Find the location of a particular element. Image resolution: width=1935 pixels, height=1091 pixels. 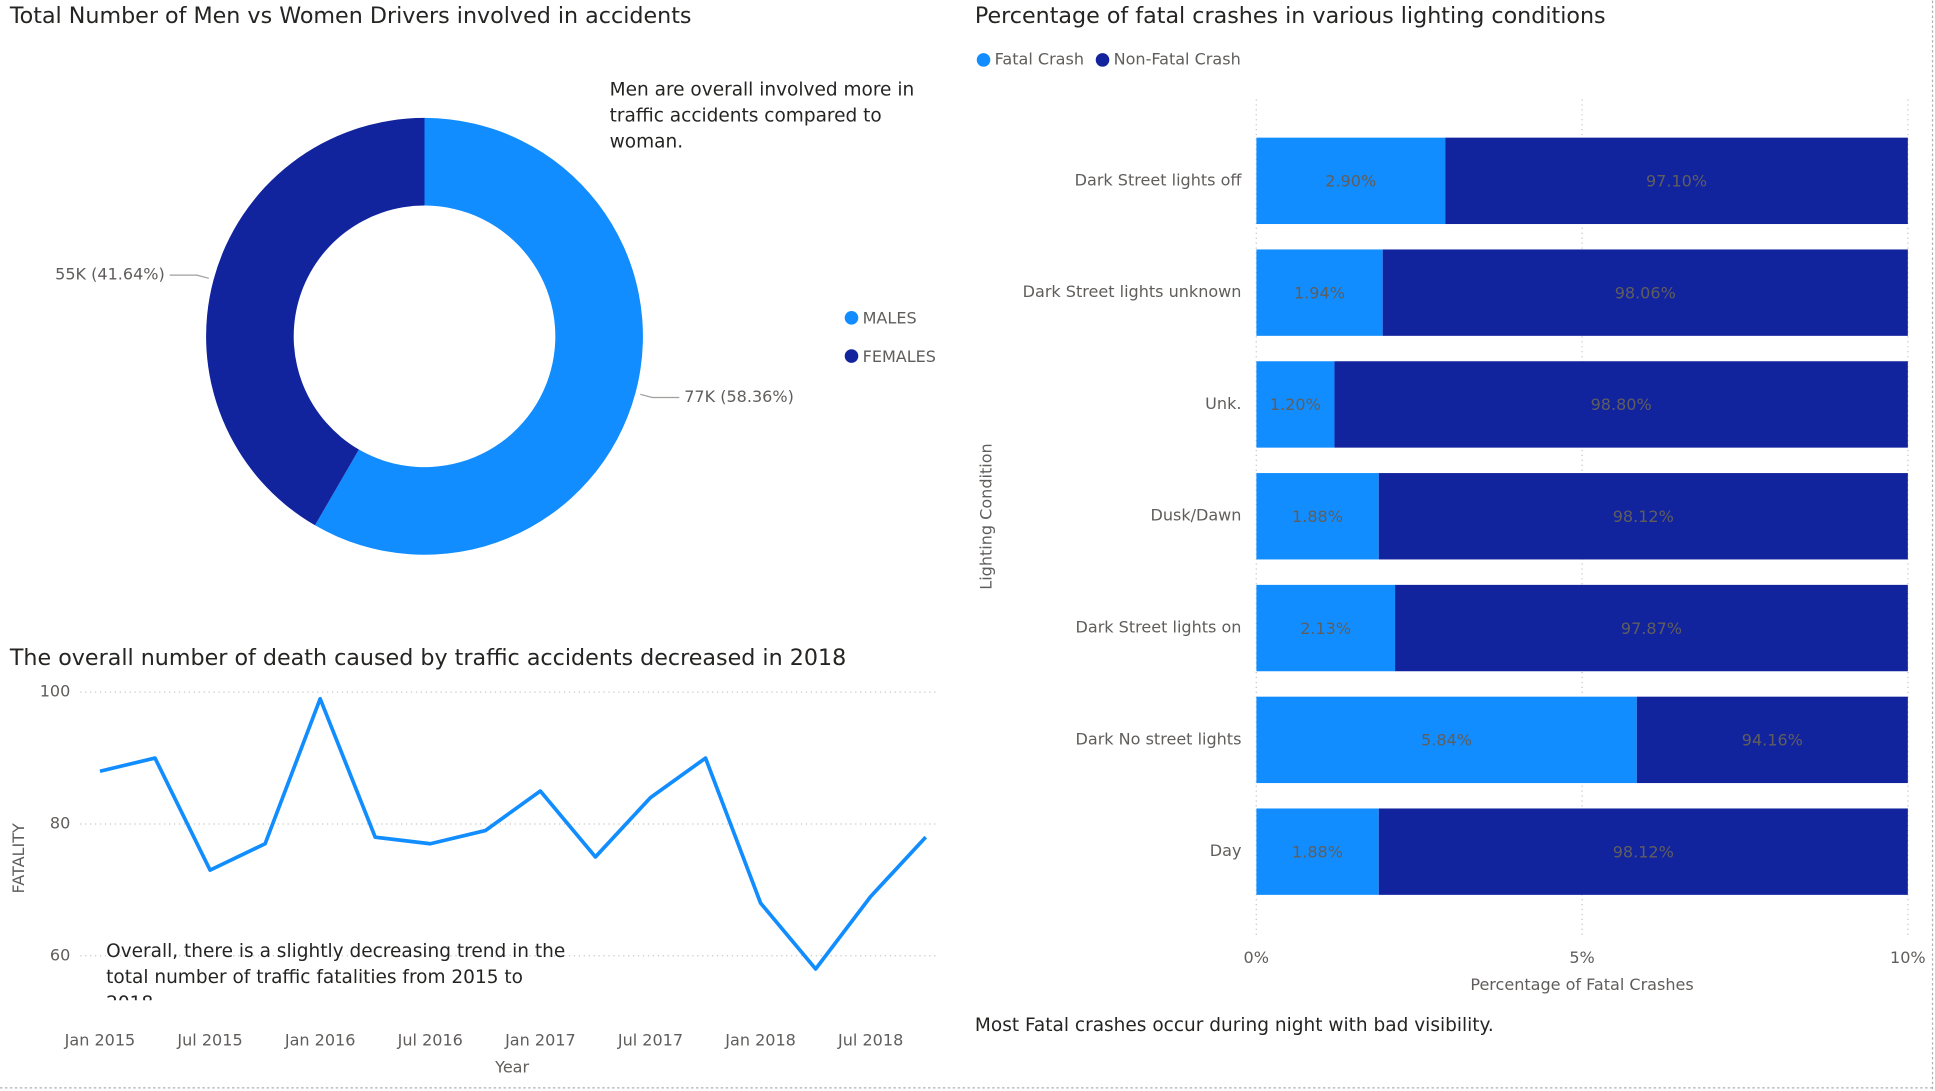

x-tick-label: Jul 2017 is located at coordinates (650, 1039).